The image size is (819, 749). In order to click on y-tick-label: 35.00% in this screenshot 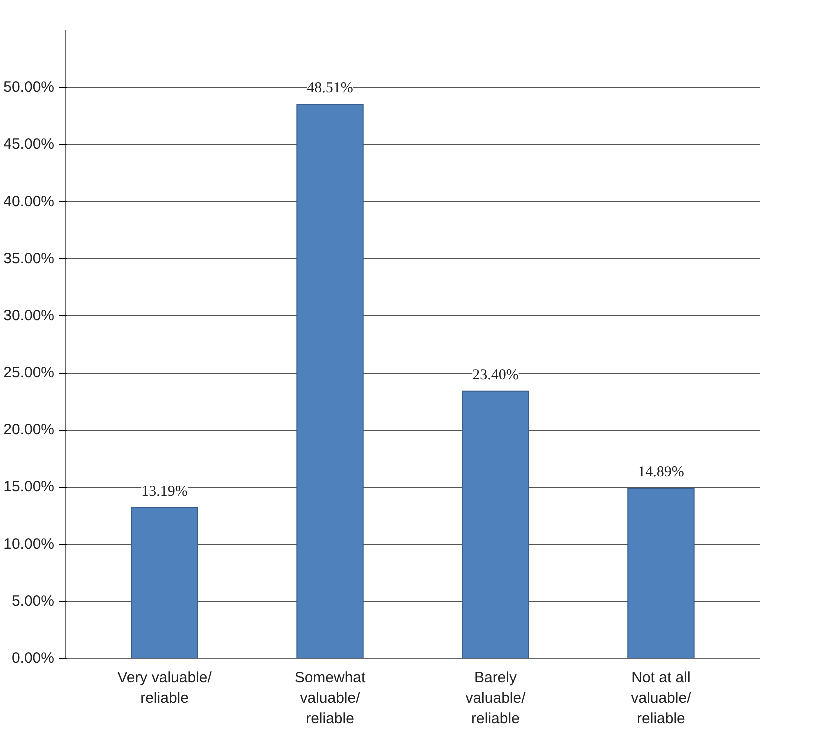, I will do `click(29, 259)`.